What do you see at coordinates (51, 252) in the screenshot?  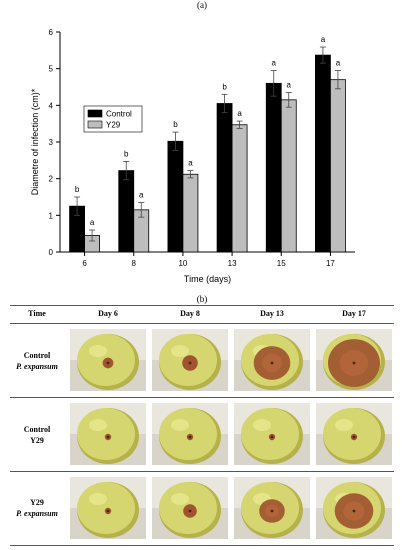 I see `y-tick-label: 0` at bounding box center [51, 252].